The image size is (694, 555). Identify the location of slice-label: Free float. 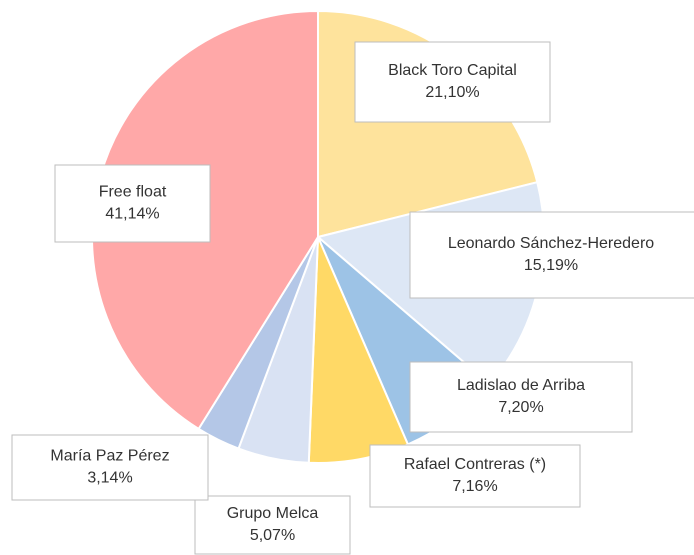
(133, 192).